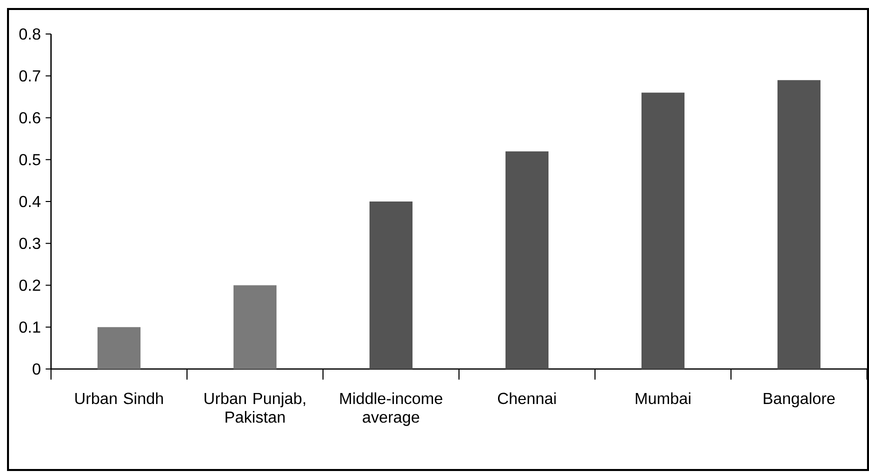 The width and height of the screenshot is (869, 472). What do you see at coordinates (29, 34) in the screenshot?
I see `y-tick-label: 0.8` at bounding box center [29, 34].